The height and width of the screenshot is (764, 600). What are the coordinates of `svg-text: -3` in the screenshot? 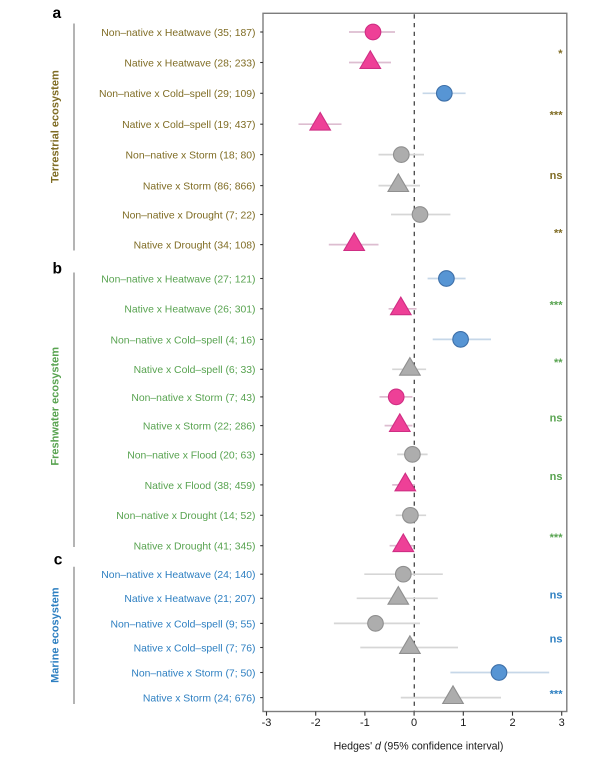 It's located at (267, 723).